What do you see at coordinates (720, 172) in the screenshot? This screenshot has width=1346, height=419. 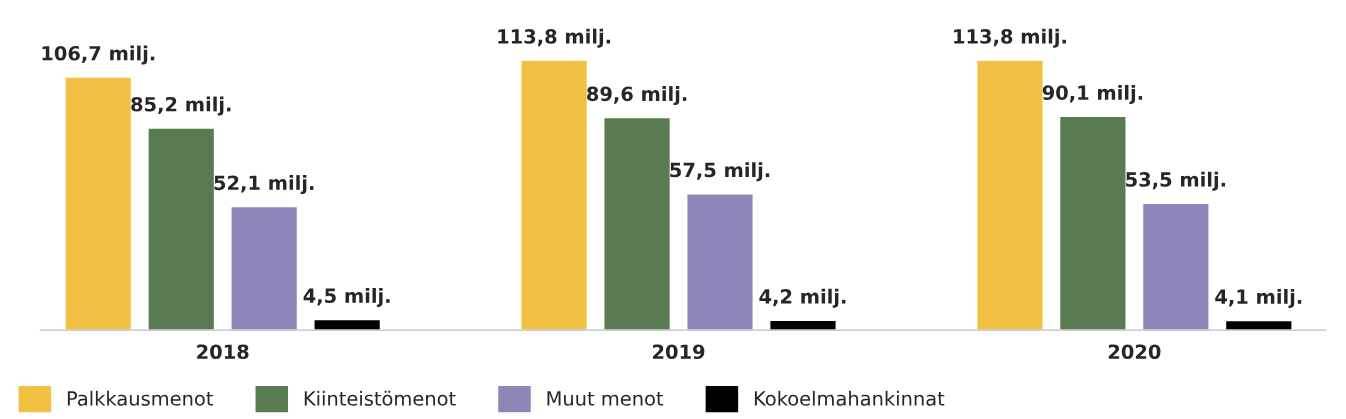 I see `data-label: 57,5 milj.` at bounding box center [720, 172].